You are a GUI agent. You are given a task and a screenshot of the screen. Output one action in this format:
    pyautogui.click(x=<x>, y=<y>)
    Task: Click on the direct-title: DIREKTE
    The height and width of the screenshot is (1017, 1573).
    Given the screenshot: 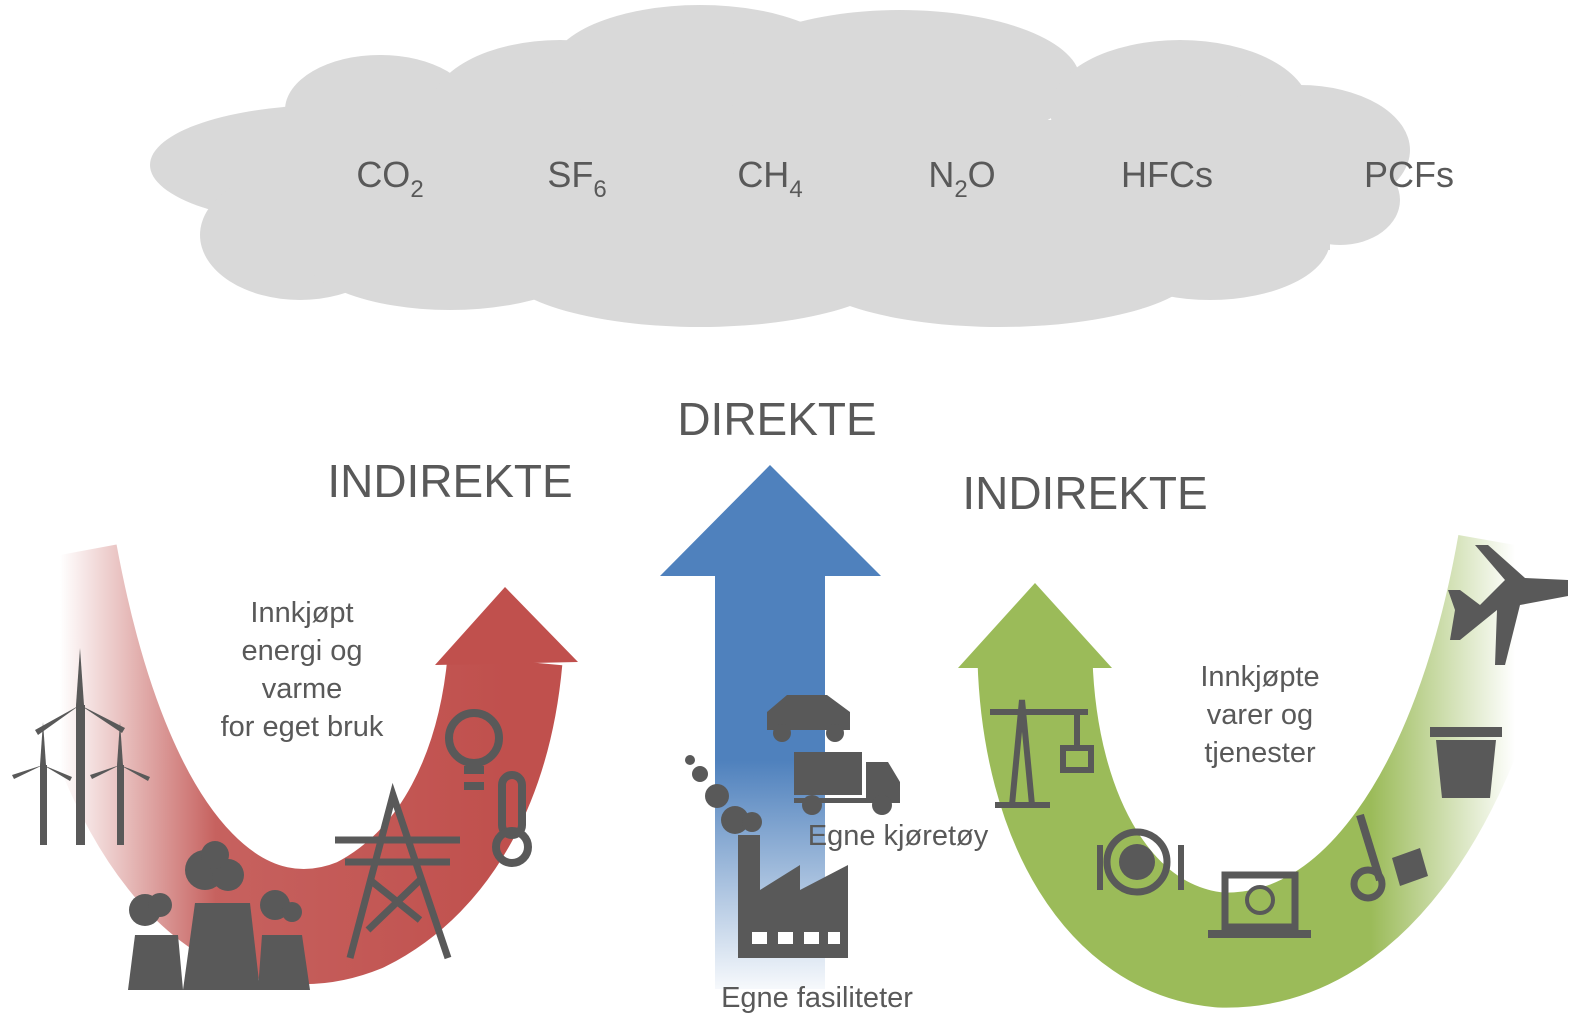 What is the action you would take?
    pyautogui.click(x=776, y=419)
    